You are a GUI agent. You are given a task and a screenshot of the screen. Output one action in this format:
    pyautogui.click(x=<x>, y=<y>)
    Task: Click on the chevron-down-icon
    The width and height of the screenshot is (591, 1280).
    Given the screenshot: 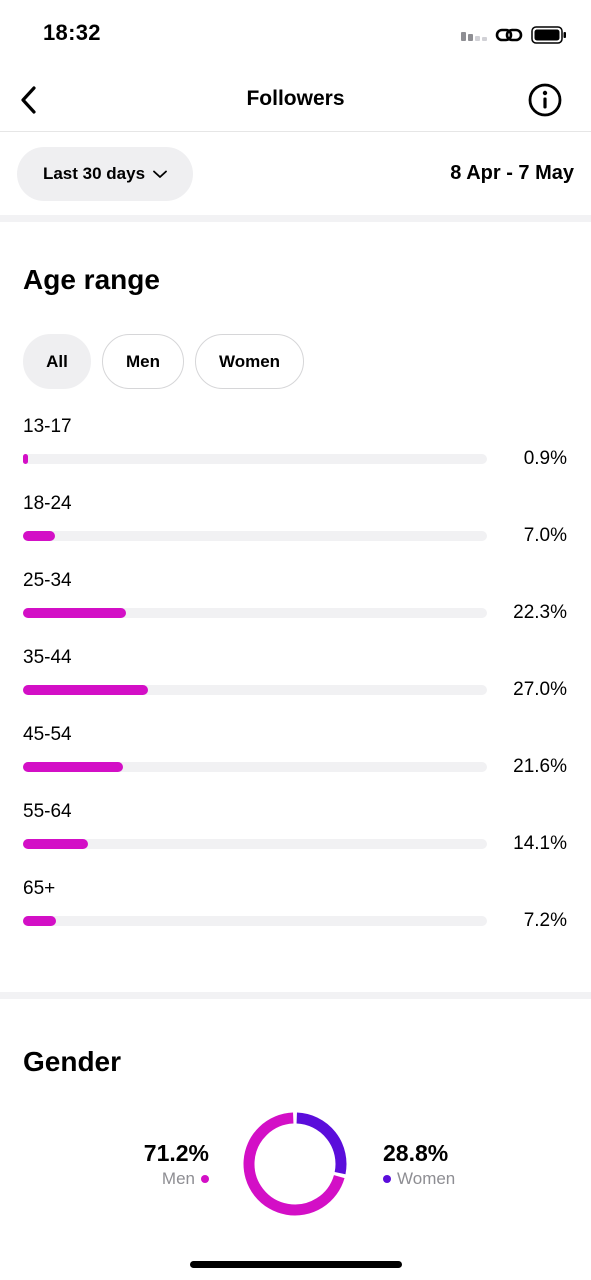 What is the action you would take?
    pyautogui.click(x=160, y=174)
    